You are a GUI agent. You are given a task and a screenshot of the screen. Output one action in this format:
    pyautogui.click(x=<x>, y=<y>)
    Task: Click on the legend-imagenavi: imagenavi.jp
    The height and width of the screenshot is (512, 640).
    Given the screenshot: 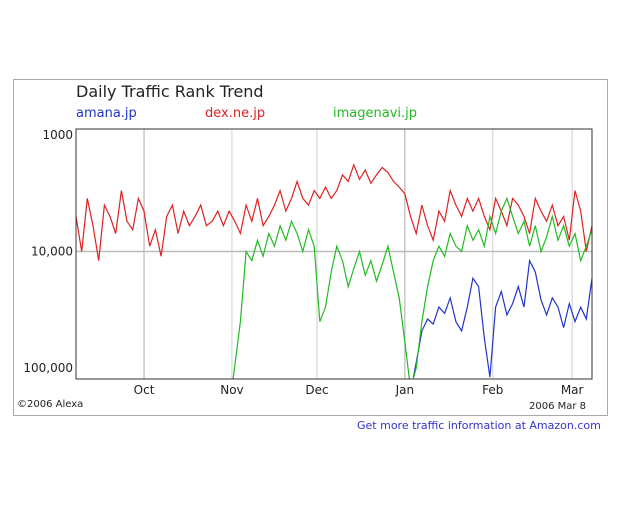 What is the action you would take?
    pyautogui.click(x=375, y=113)
    